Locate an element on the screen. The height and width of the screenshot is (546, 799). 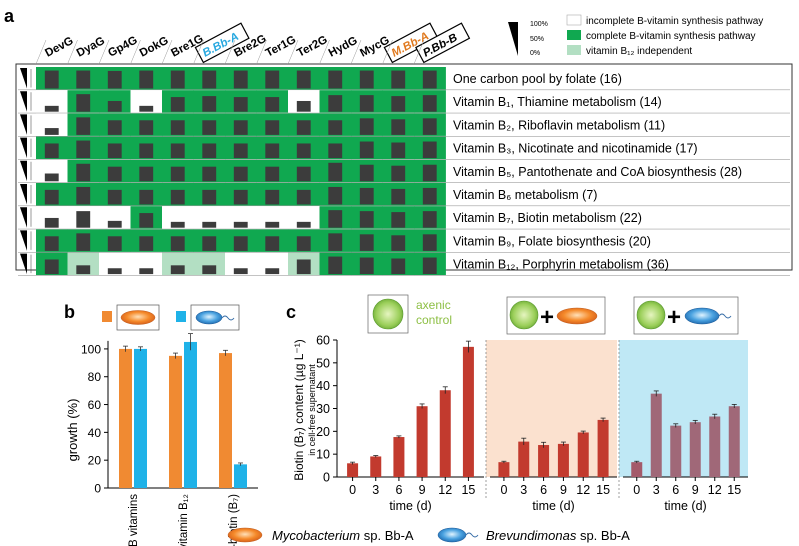
panel-b-legend is located at coordinates (171, 317).